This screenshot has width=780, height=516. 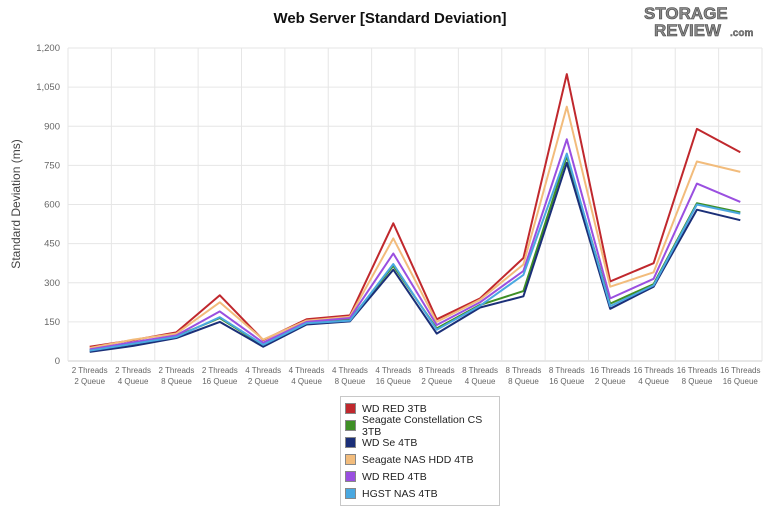 What do you see at coordinates (688, 30) in the screenshot?
I see `logo-line2: REVIEW` at bounding box center [688, 30].